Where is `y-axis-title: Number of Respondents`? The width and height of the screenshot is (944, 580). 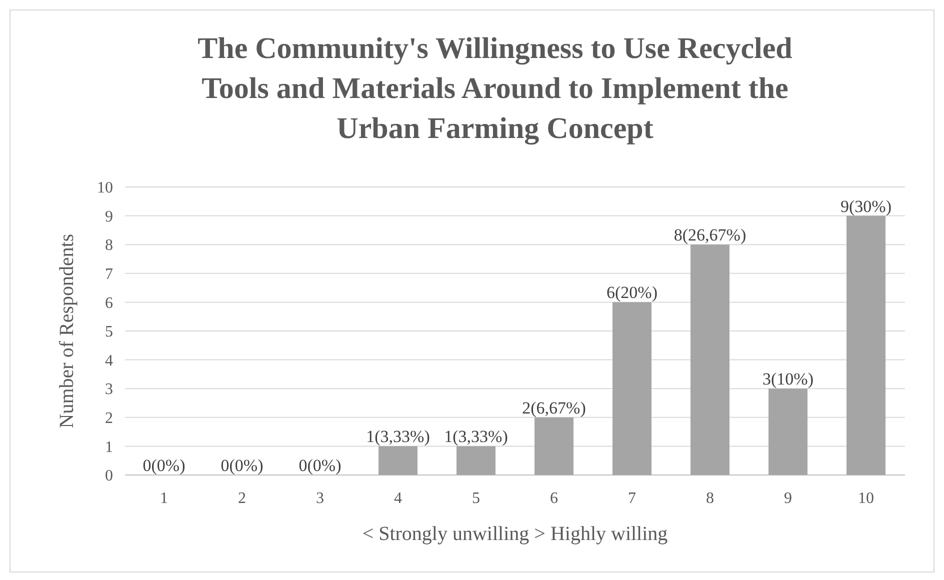 y-axis-title: Number of Respondents is located at coordinates (67, 331).